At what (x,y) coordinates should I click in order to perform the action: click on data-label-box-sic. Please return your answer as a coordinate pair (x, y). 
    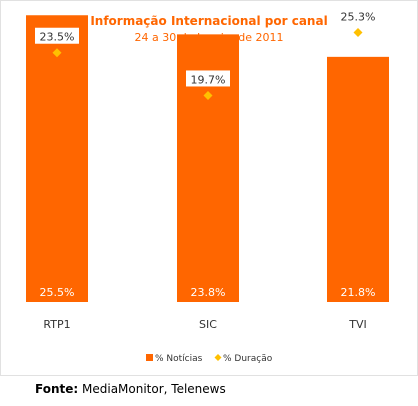
    Looking at the image, I should click on (208, 78).